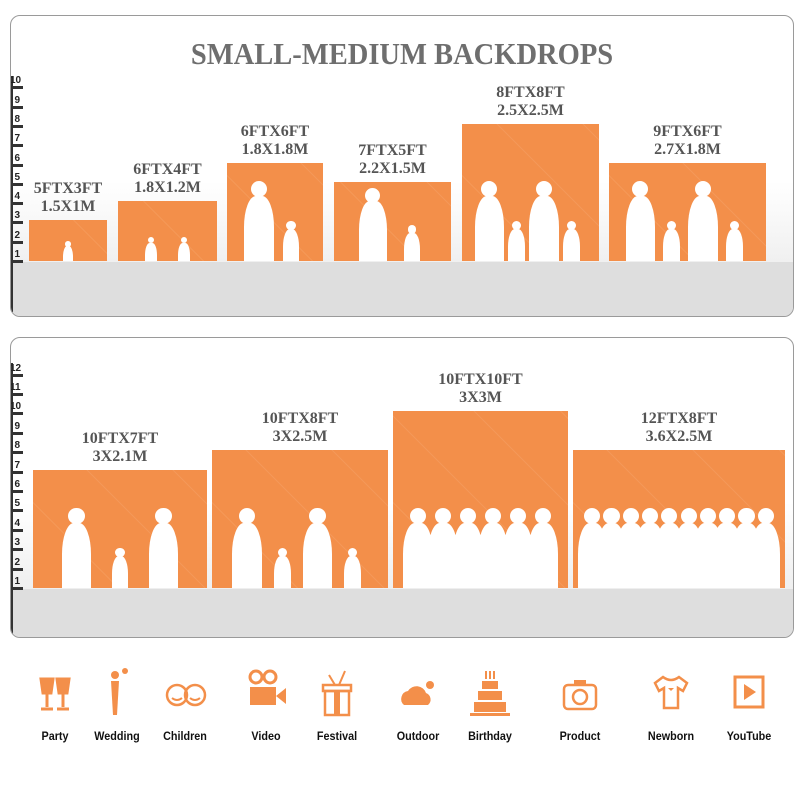  What do you see at coordinates (120, 438) in the screenshot?
I see `size-ft: 10FTX7FT` at bounding box center [120, 438].